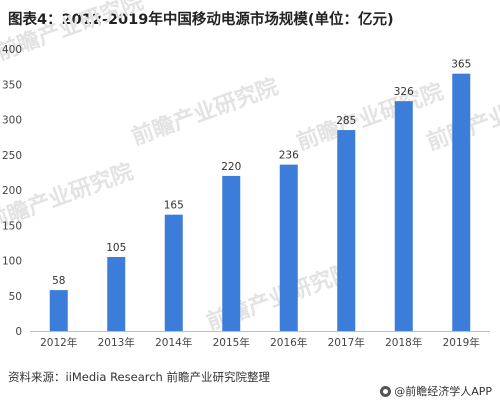  What do you see at coordinates (231, 342) in the screenshot?
I see `x-tick-label: 2015年` at bounding box center [231, 342].